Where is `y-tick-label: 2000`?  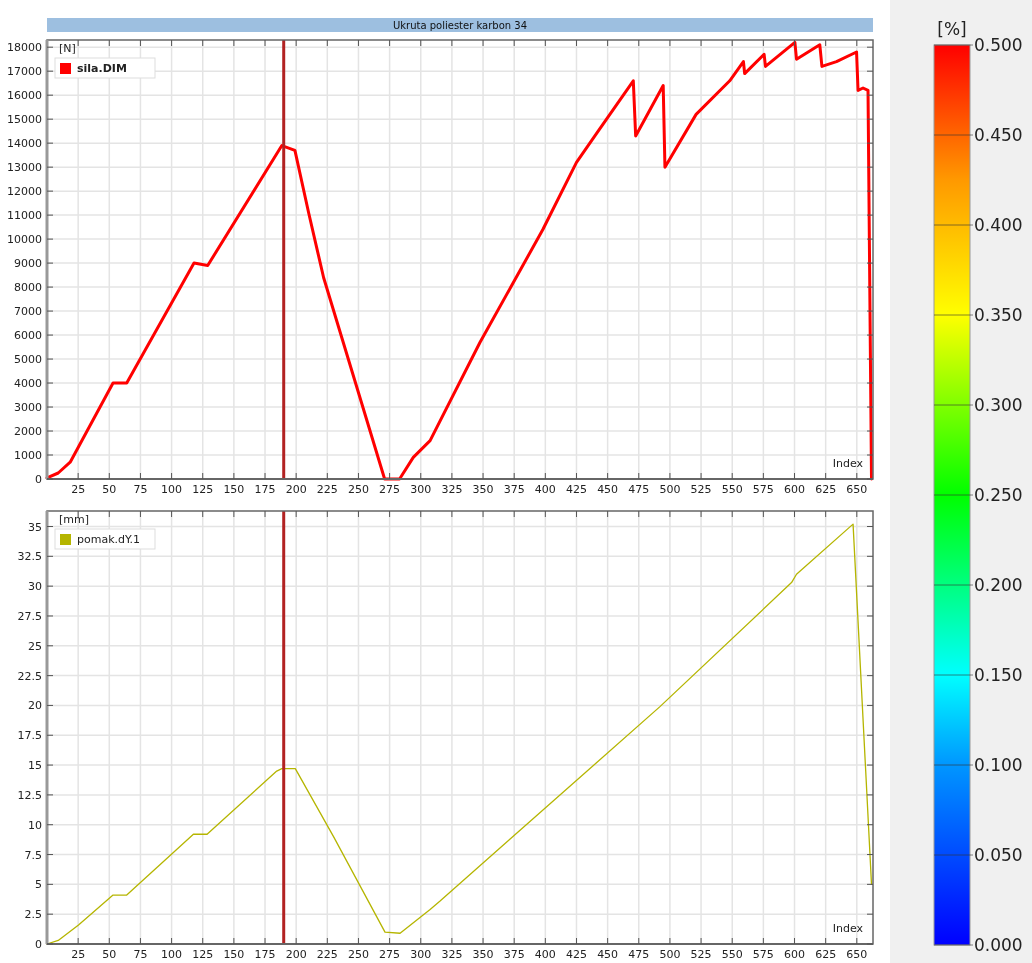
y-tick-label: 2000 is located at coordinates (28, 432).